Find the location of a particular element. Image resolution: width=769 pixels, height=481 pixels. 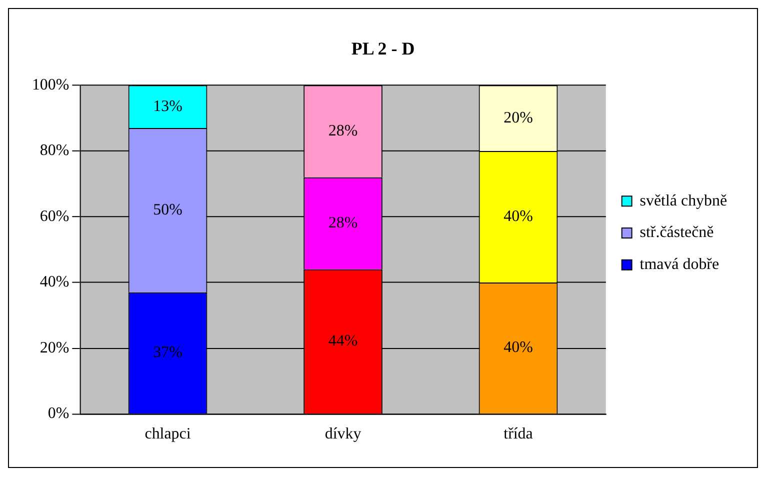

y-tick-label: 80% is located at coordinates (55, 151).